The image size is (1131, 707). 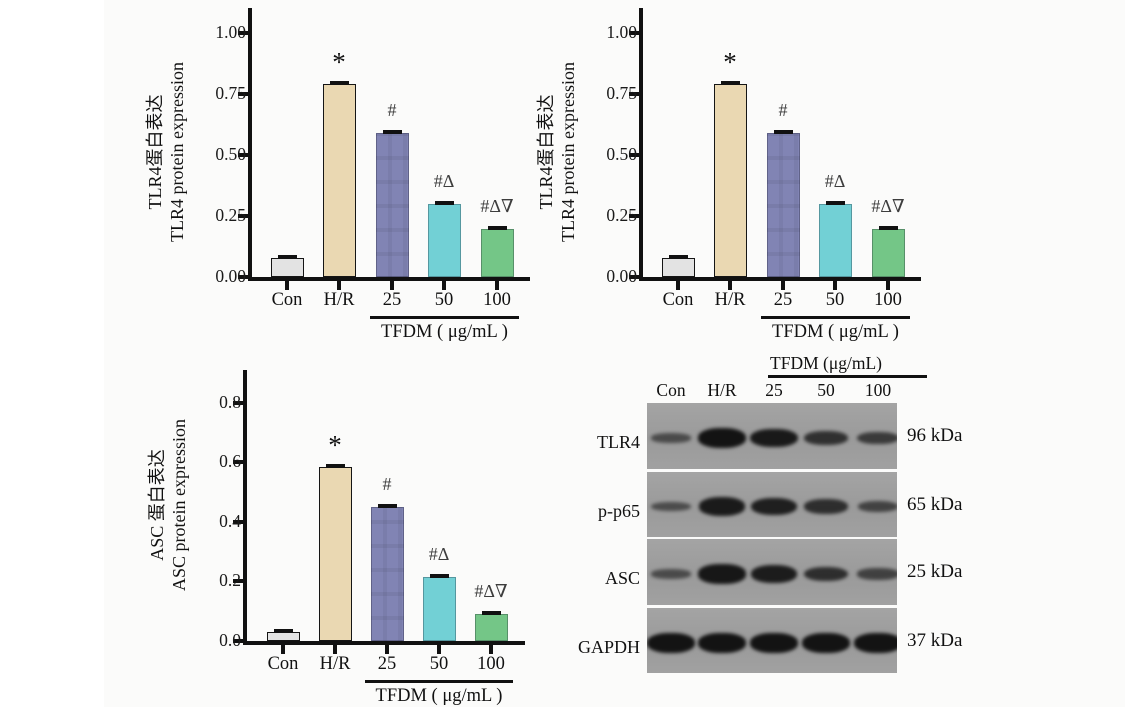 What do you see at coordinates (230, 93) in the screenshot?
I see `y-tick-label: 0.75` at bounding box center [230, 93].